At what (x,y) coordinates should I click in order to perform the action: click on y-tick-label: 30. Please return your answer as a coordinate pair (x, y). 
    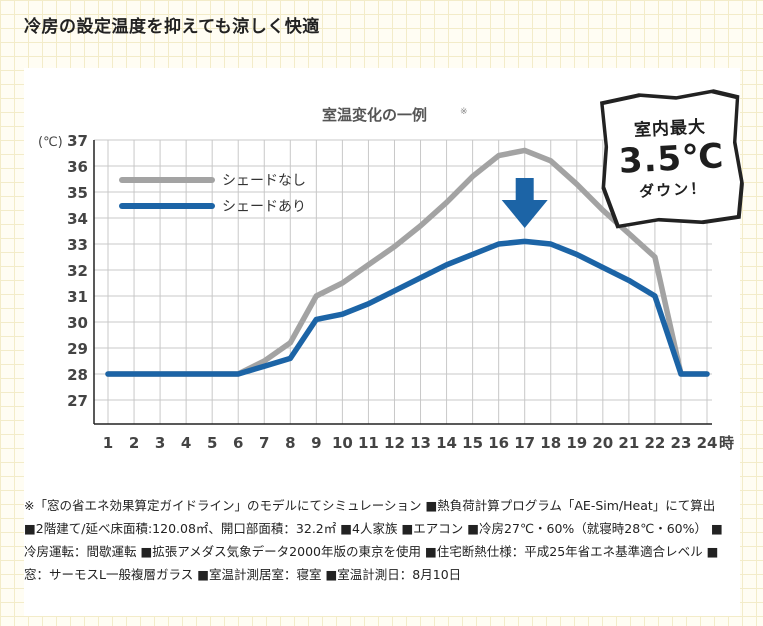
    Looking at the image, I should click on (77, 323).